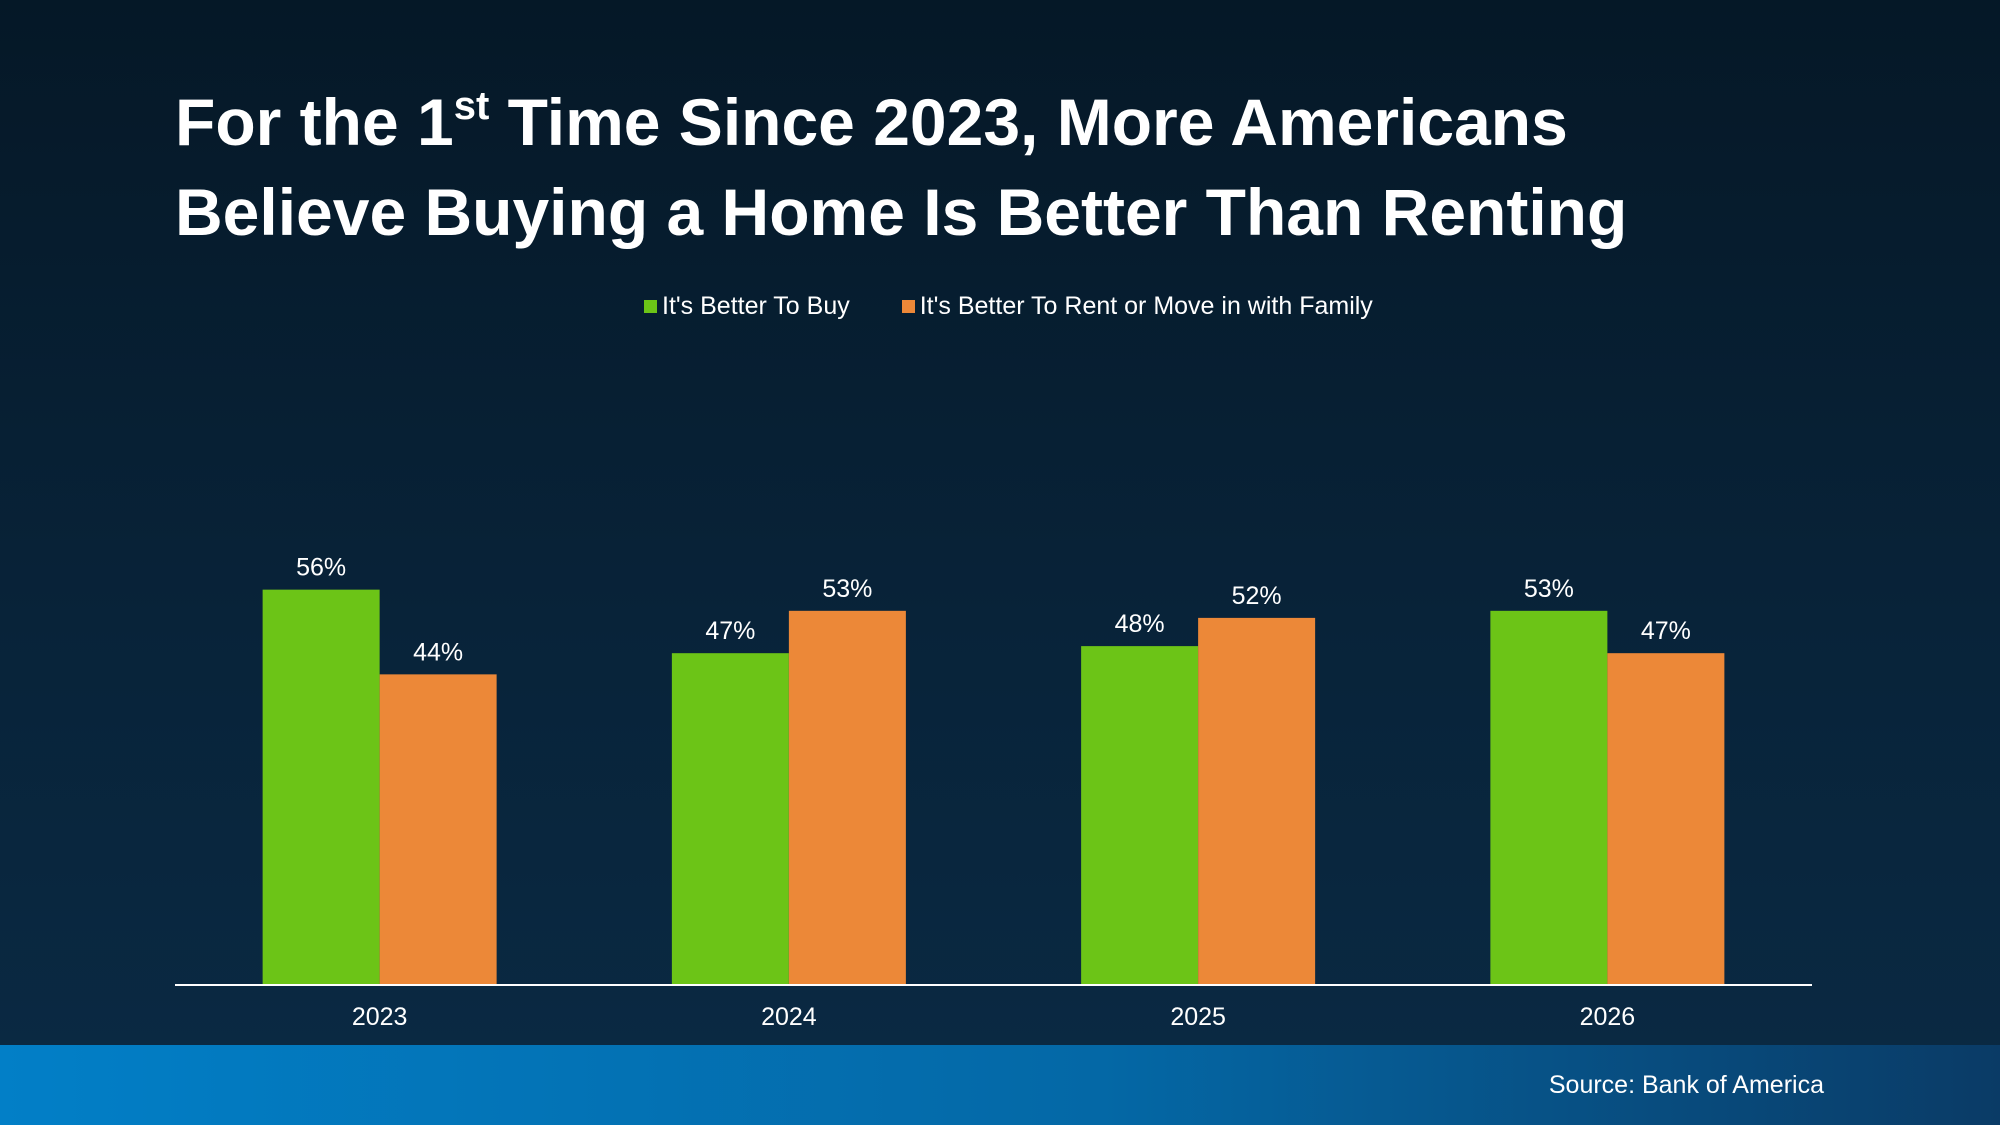 Image resolution: width=2000 pixels, height=1125 pixels. Describe the element at coordinates (1140, 815) in the screenshot. I see `bar-buy-2025` at that location.